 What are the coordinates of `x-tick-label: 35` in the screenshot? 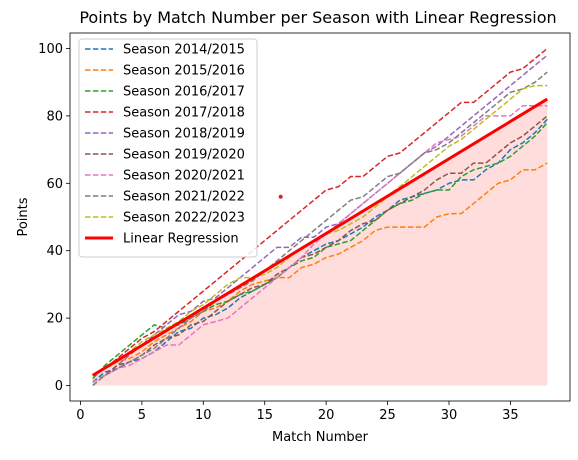 It's located at (510, 415).